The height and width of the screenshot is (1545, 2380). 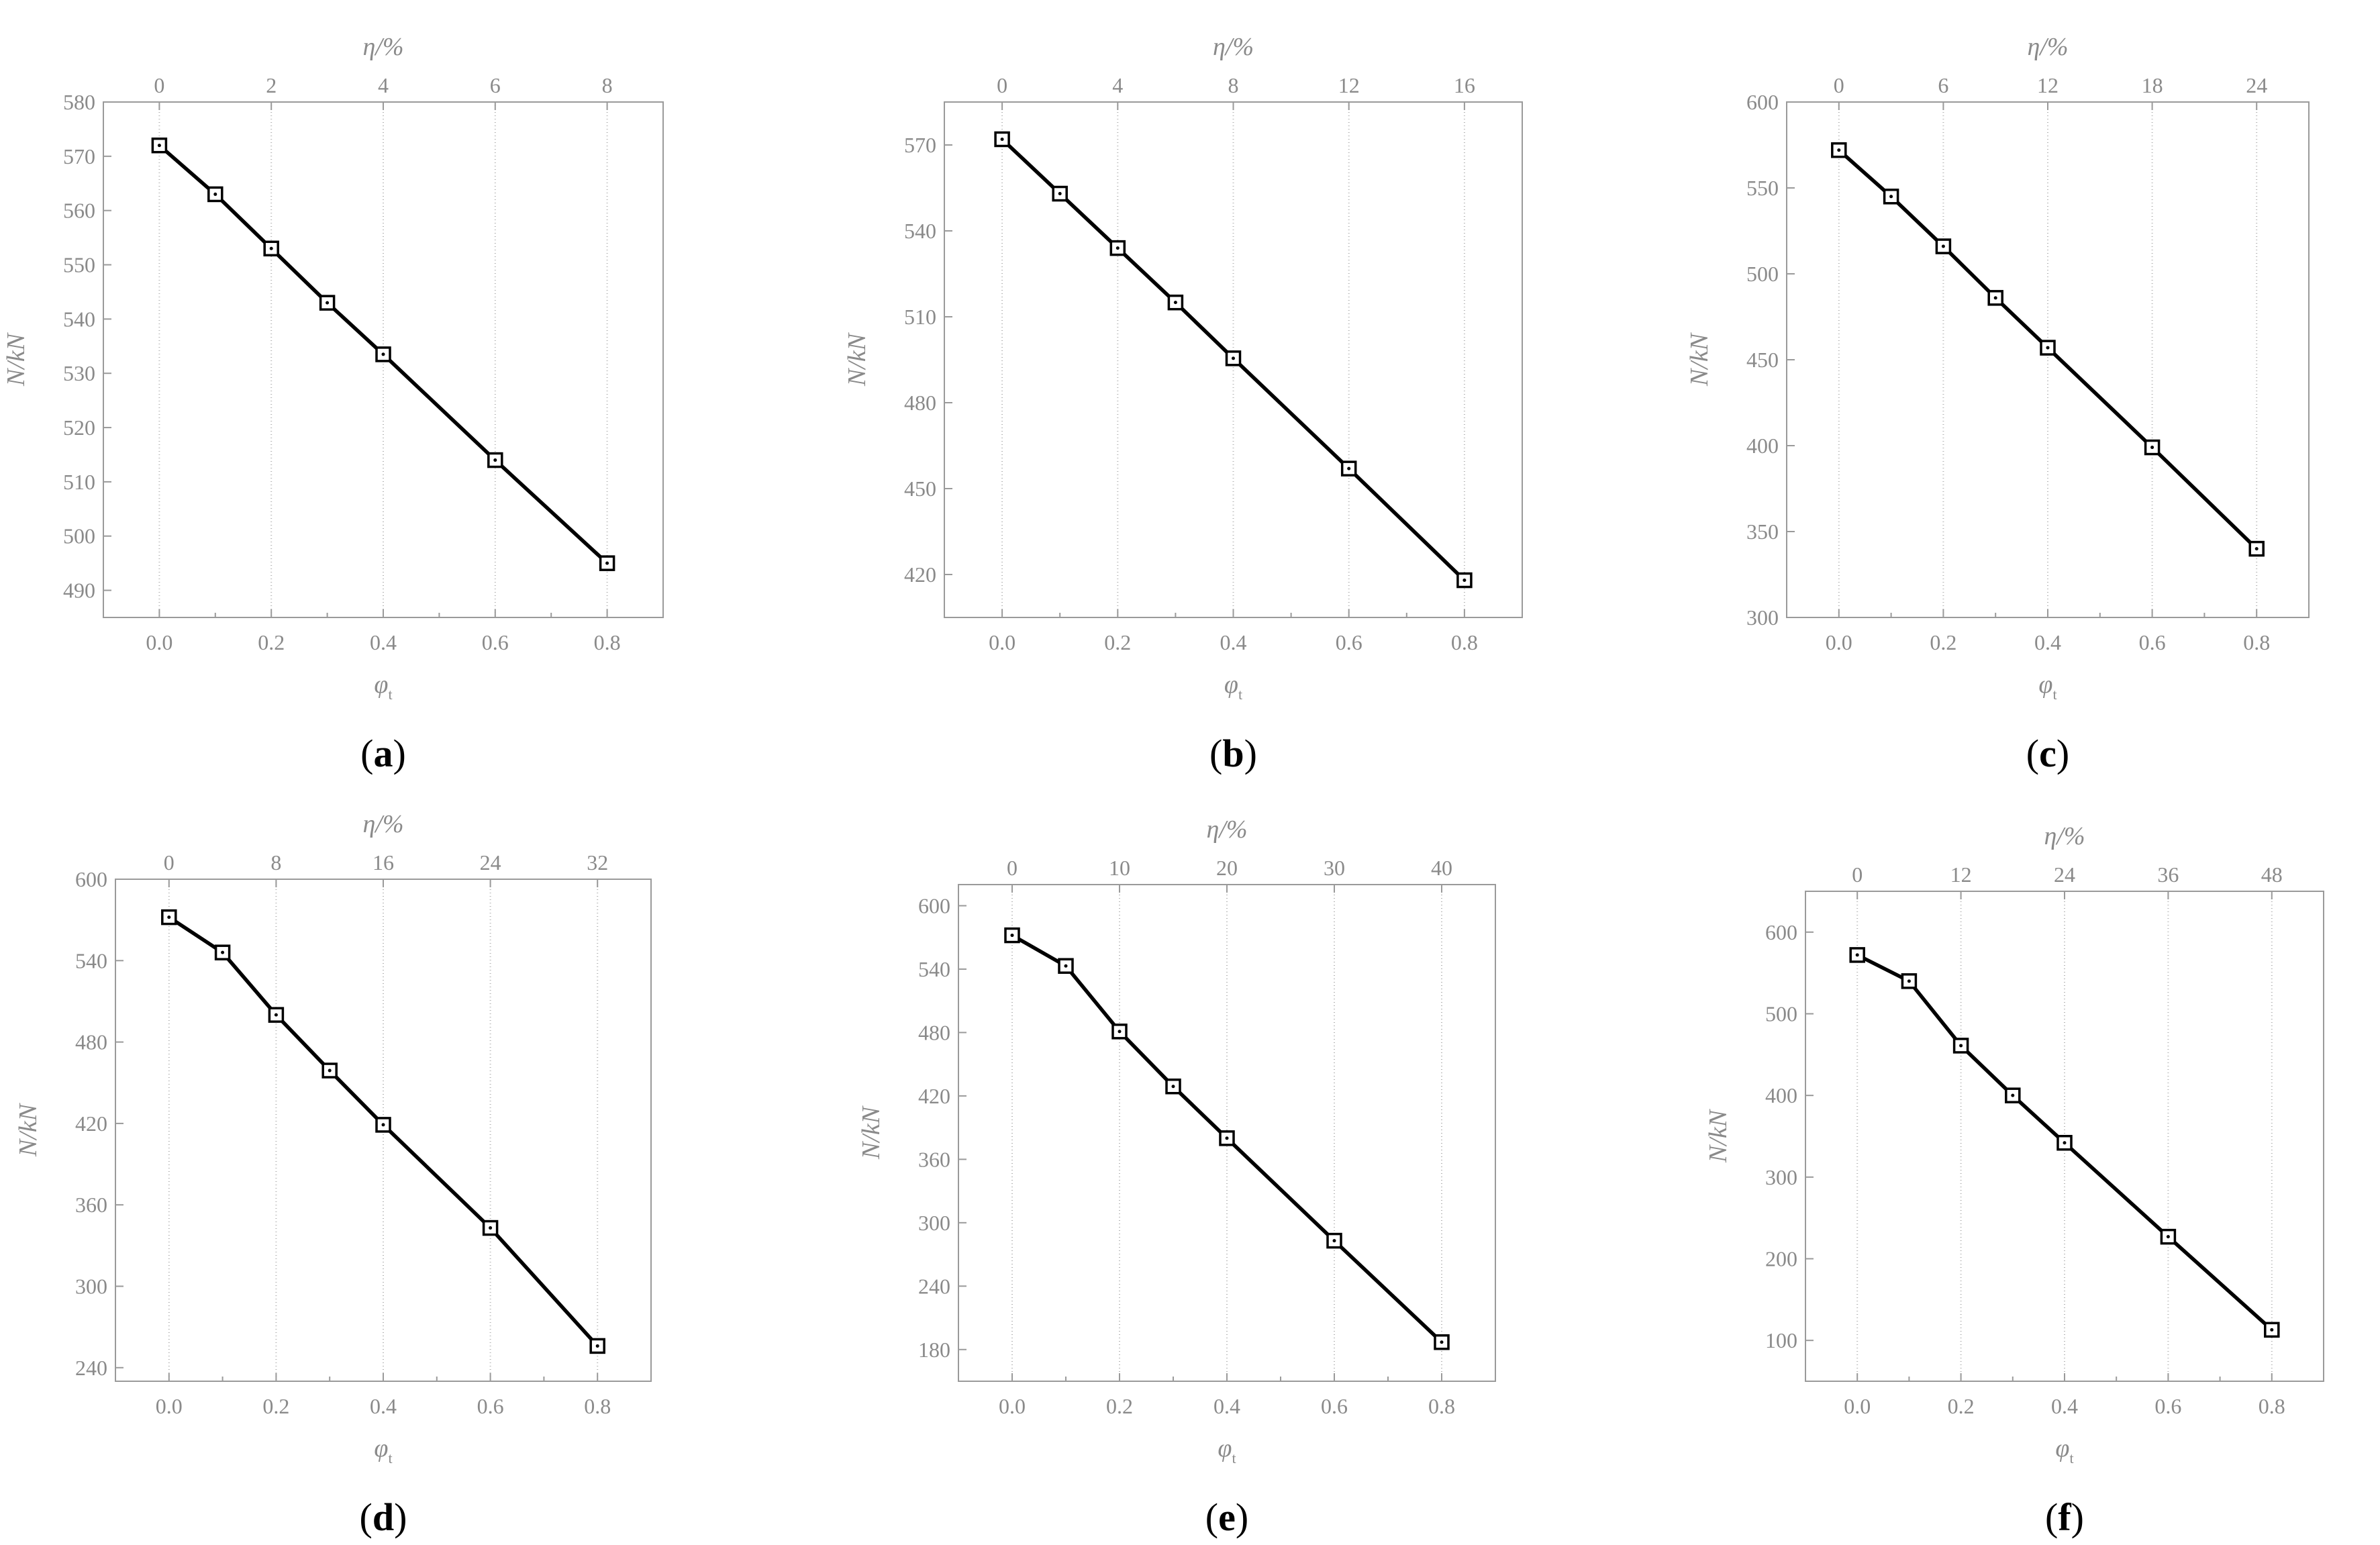 What do you see at coordinates (1334, 868) in the screenshot?
I see `top-tick-label: 30` at bounding box center [1334, 868].